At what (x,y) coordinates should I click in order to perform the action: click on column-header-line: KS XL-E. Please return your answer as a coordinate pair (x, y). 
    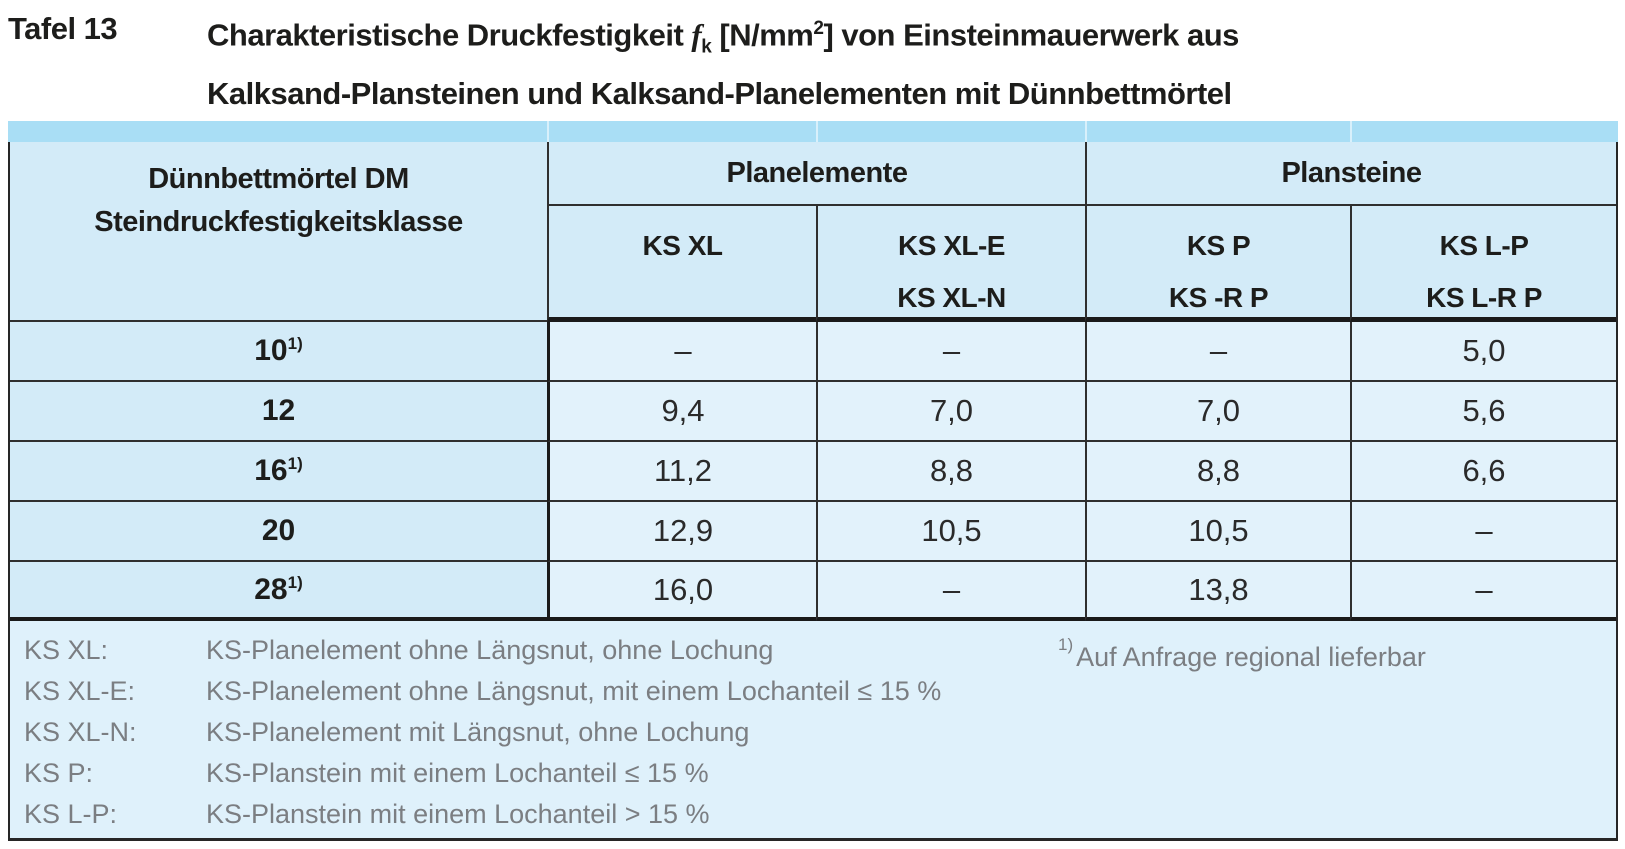
    Looking at the image, I should click on (951, 245).